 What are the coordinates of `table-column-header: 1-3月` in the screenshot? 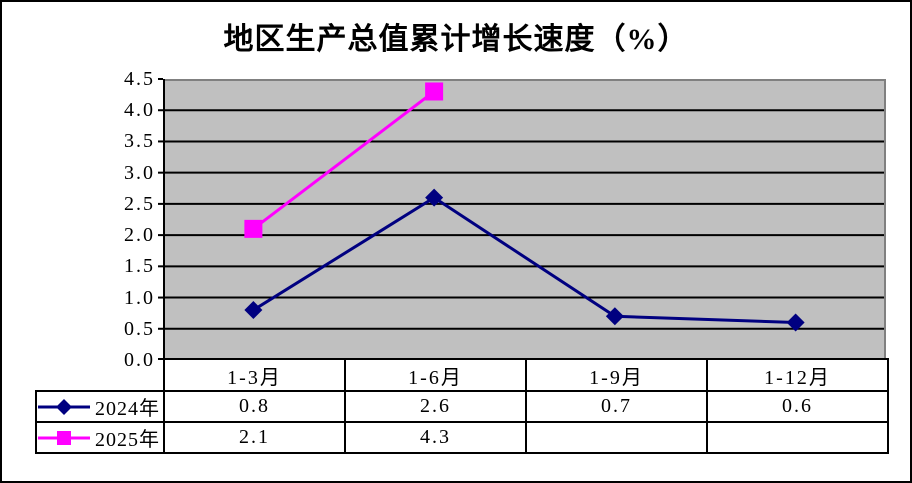 It's located at (254, 375).